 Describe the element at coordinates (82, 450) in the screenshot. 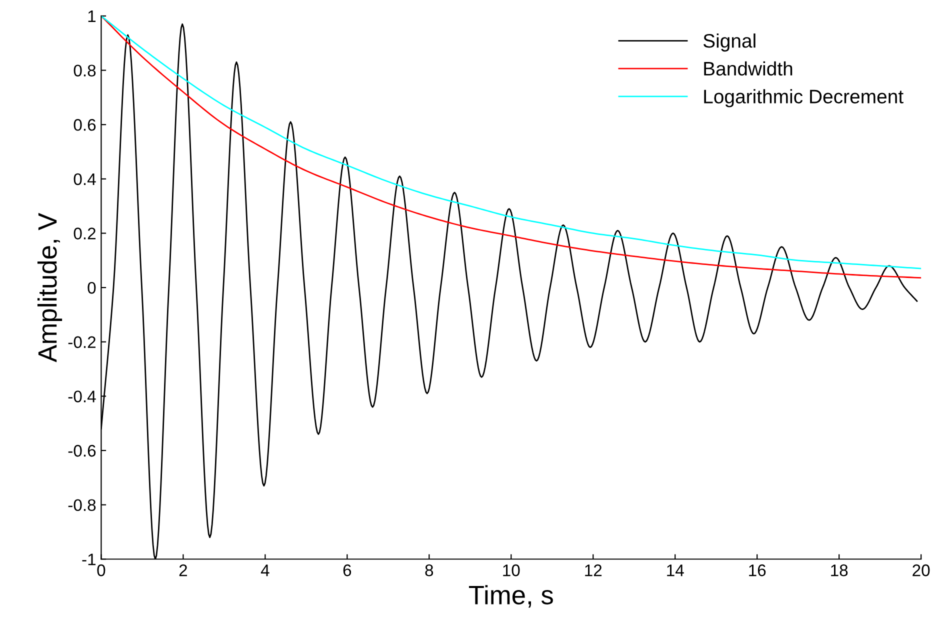

I see `y-tick-label: -0.6` at that location.